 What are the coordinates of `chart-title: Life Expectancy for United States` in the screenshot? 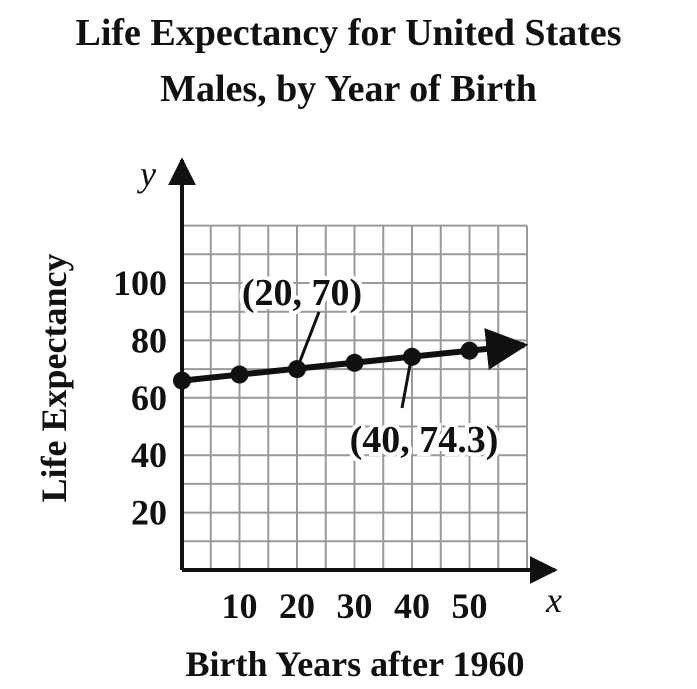 It's located at (348, 33).